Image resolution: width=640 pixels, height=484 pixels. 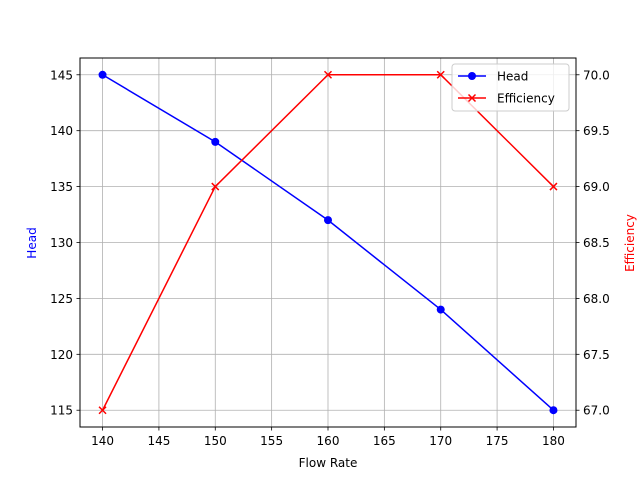 I want to click on y-axis-left-label: Head, so click(x=32, y=242).